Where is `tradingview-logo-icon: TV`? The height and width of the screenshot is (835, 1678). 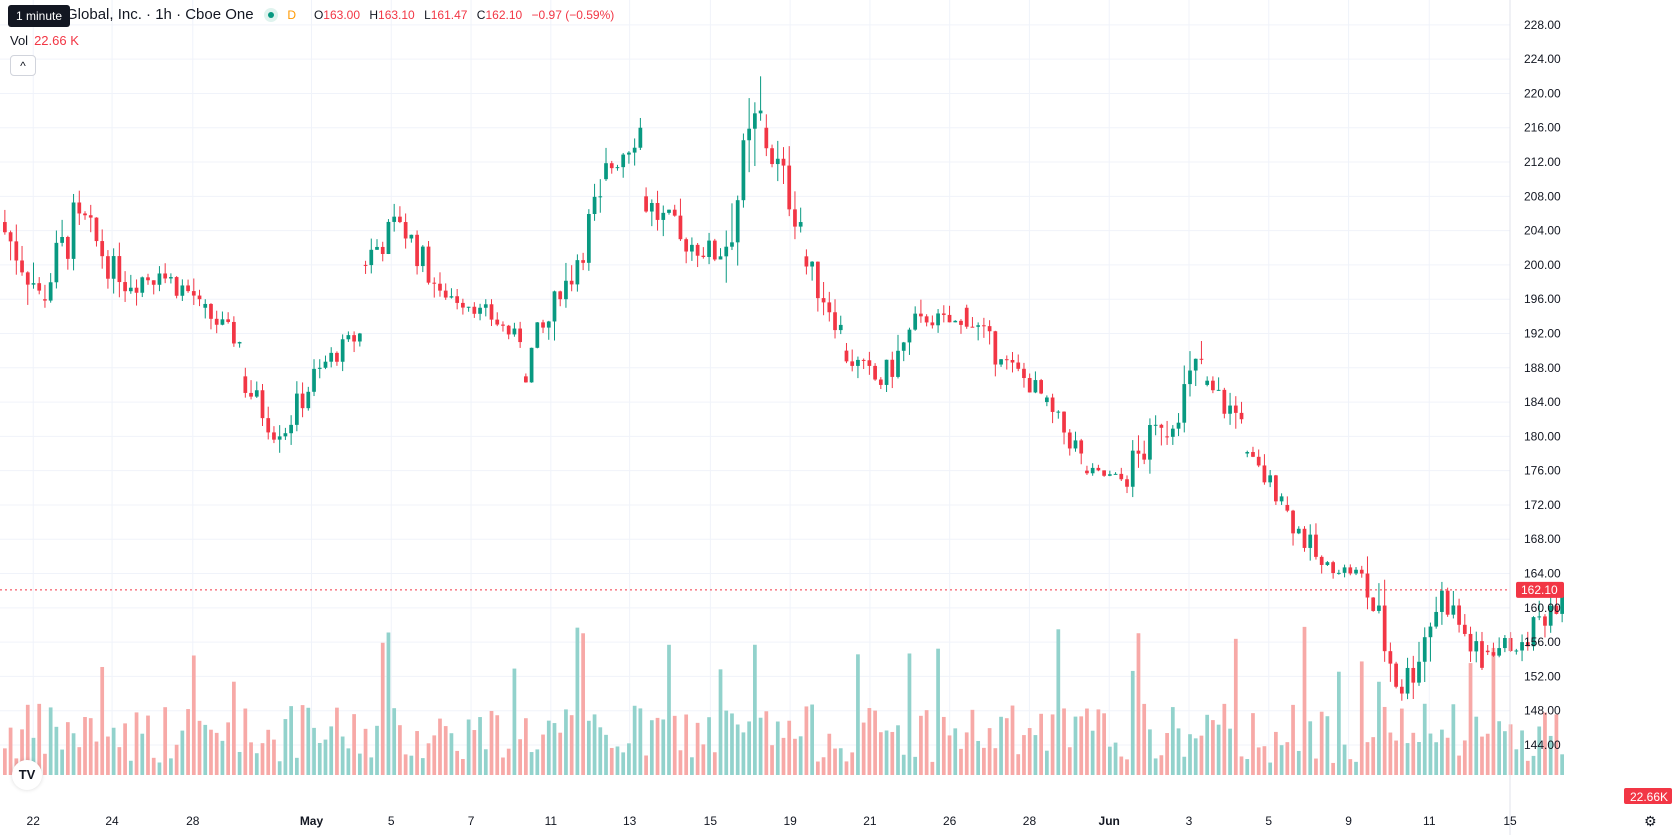 tradingview-logo-icon: TV is located at coordinates (27, 775).